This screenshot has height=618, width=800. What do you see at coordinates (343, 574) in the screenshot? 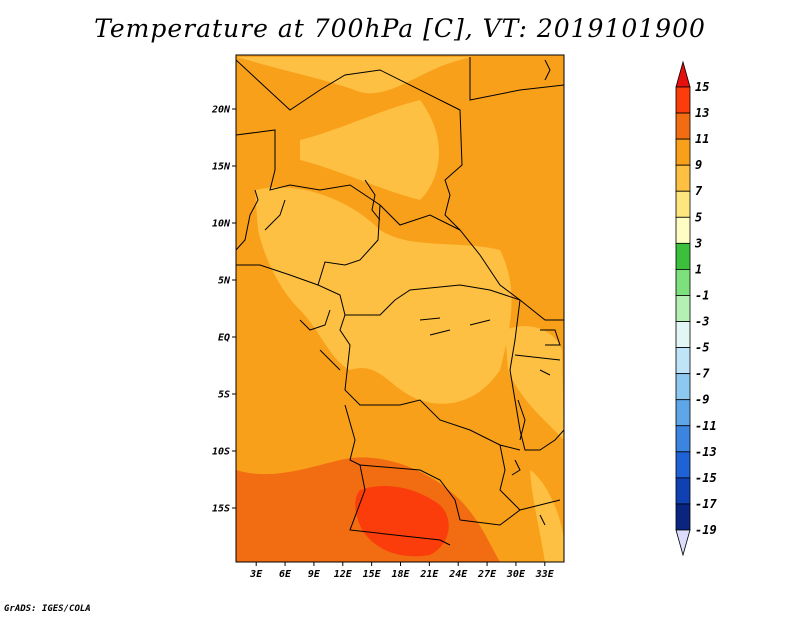
I see `lon-label: 12E` at bounding box center [343, 574].